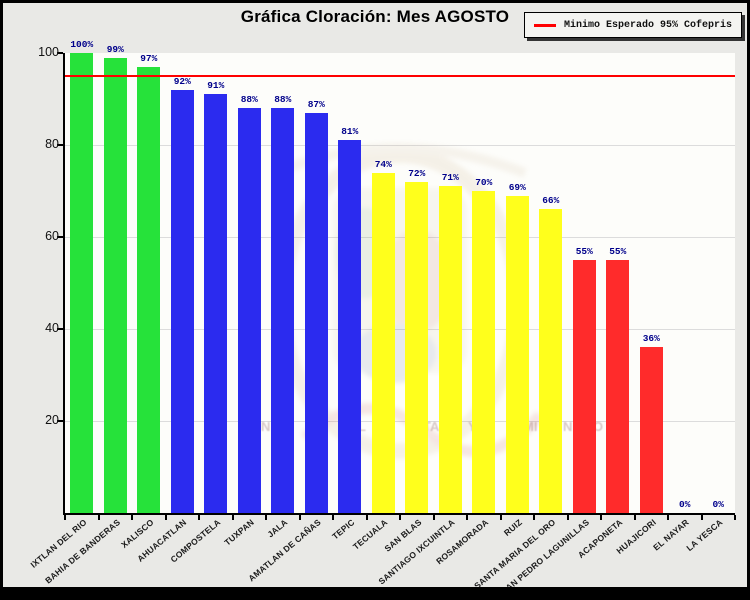 The image size is (750, 600). Describe the element at coordinates (375, 16) in the screenshot. I see `chart-title: Gráfica Cloración: Mes AGOSTO` at that location.